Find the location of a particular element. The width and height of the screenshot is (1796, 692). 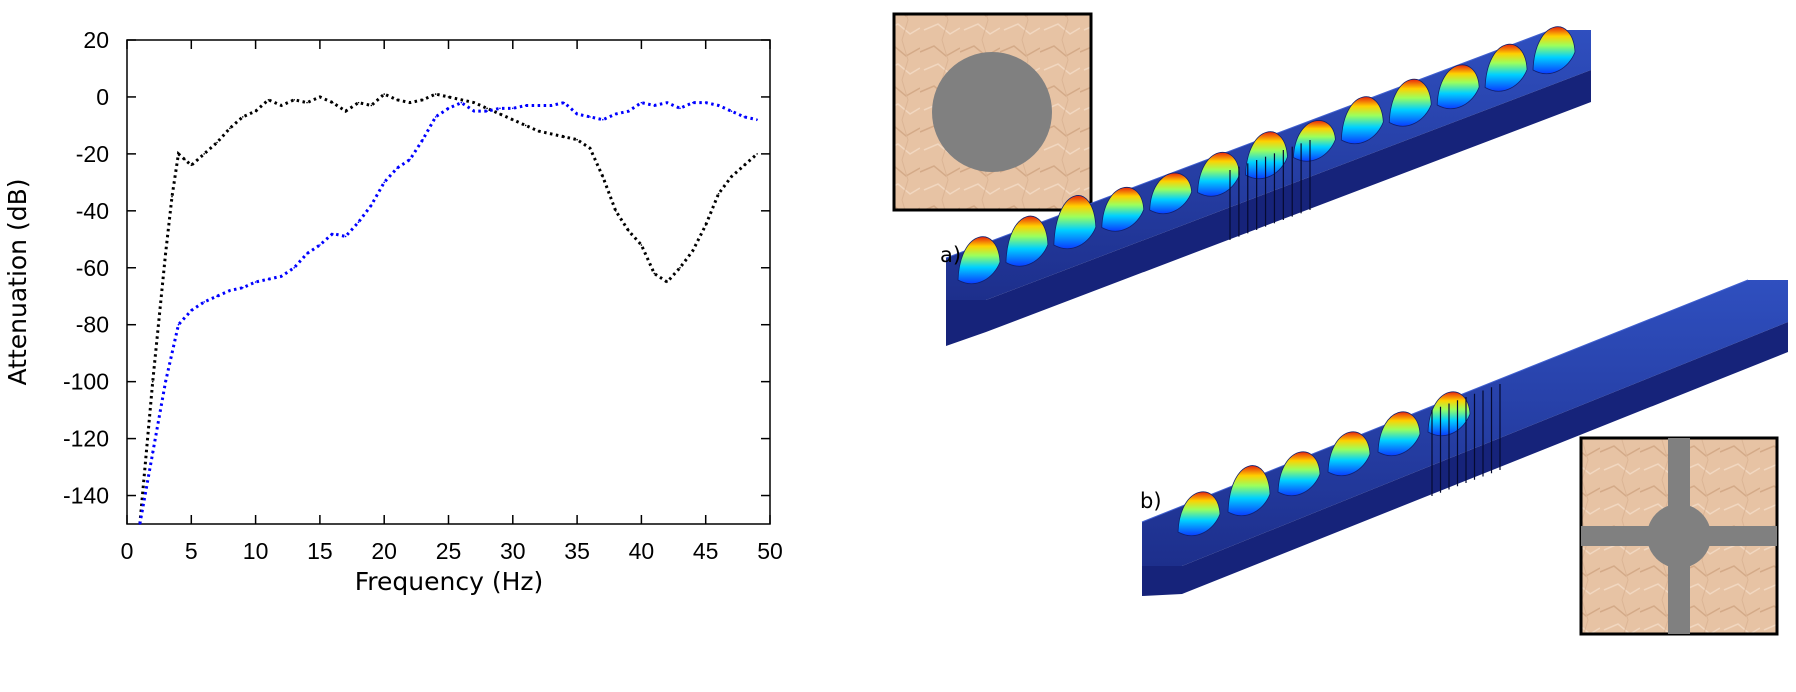

cross-center-circle is located at coordinates (1679, 536).